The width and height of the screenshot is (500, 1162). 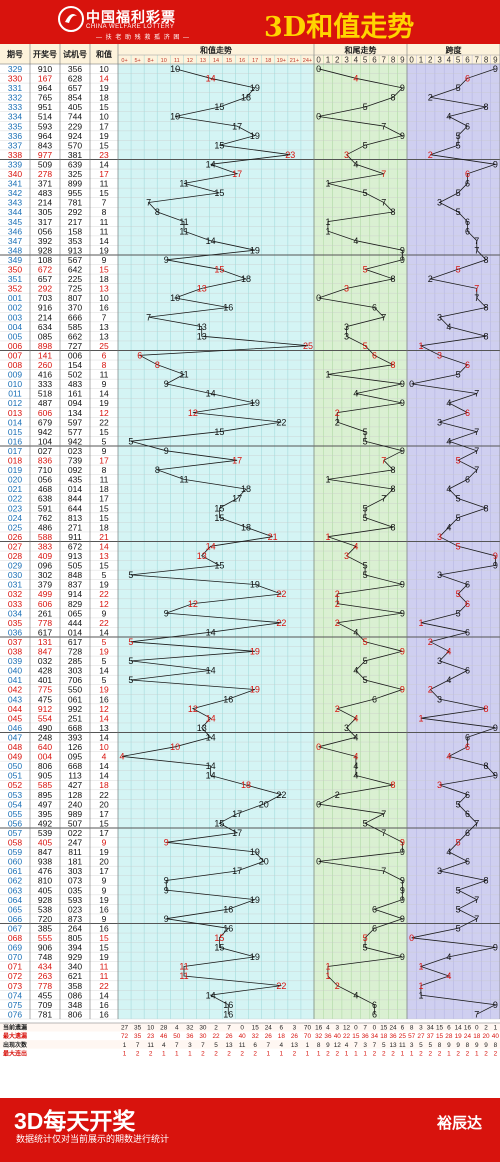 What do you see at coordinates (45, 164) in the screenshot?
I see `draw-cell: 509` at bounding box center [45, 164].